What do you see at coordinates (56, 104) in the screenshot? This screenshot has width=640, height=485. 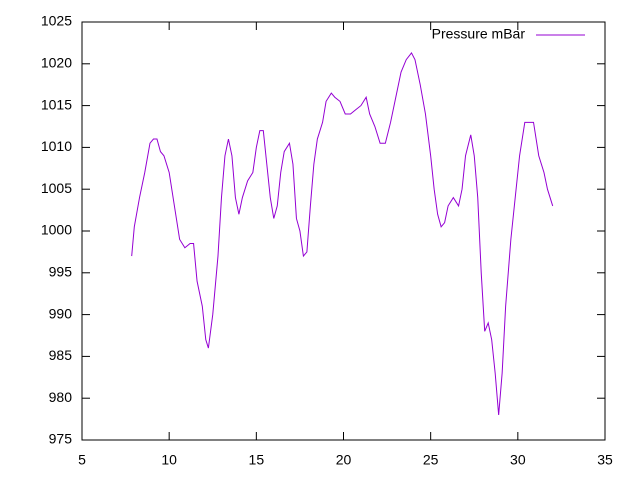 I see `y-tick-label: 1015` at bounding box center [56, 104].